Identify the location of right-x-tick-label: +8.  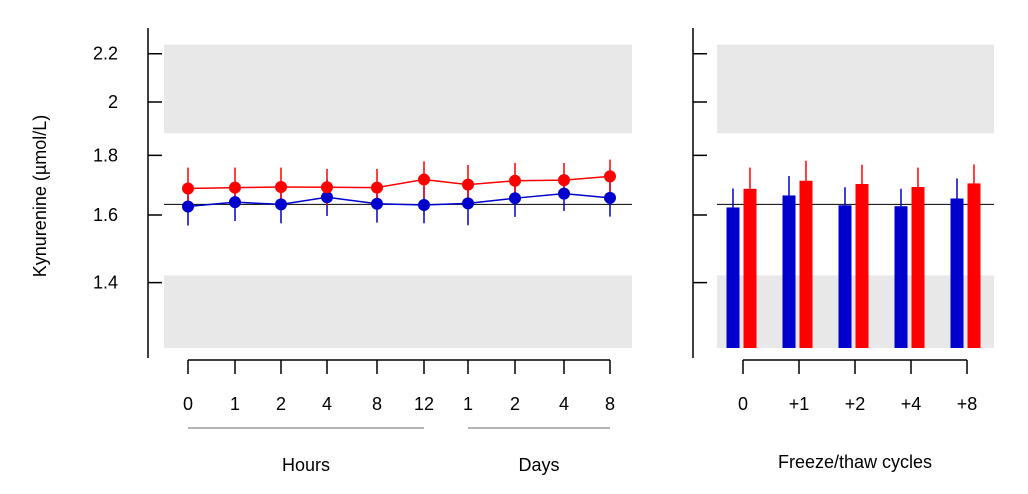
(967, 404).